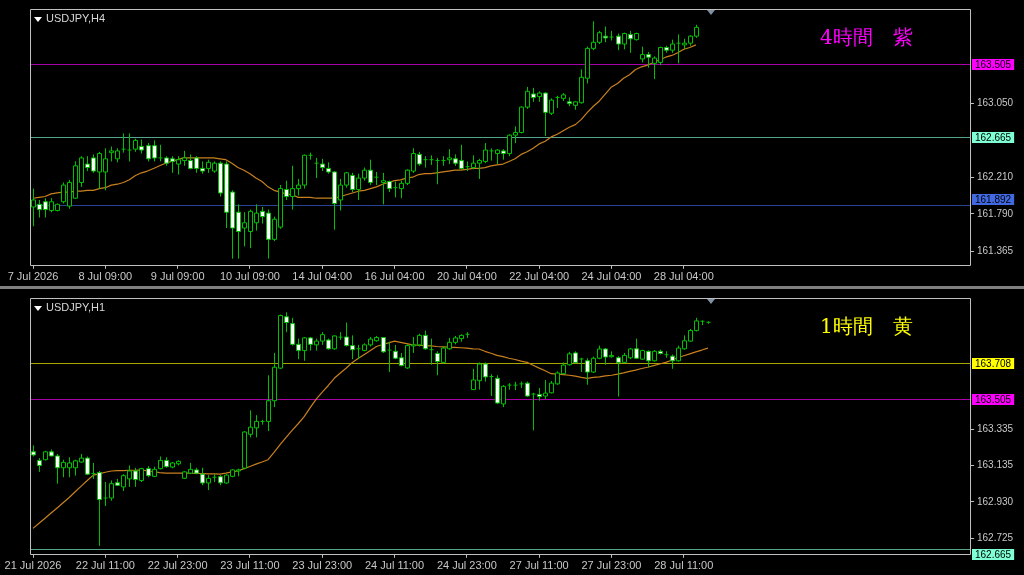  Describe the element at coordinates (322, 276) in the screenshot. I see `x-tick-label: 14 Jul 04:00` at that location.